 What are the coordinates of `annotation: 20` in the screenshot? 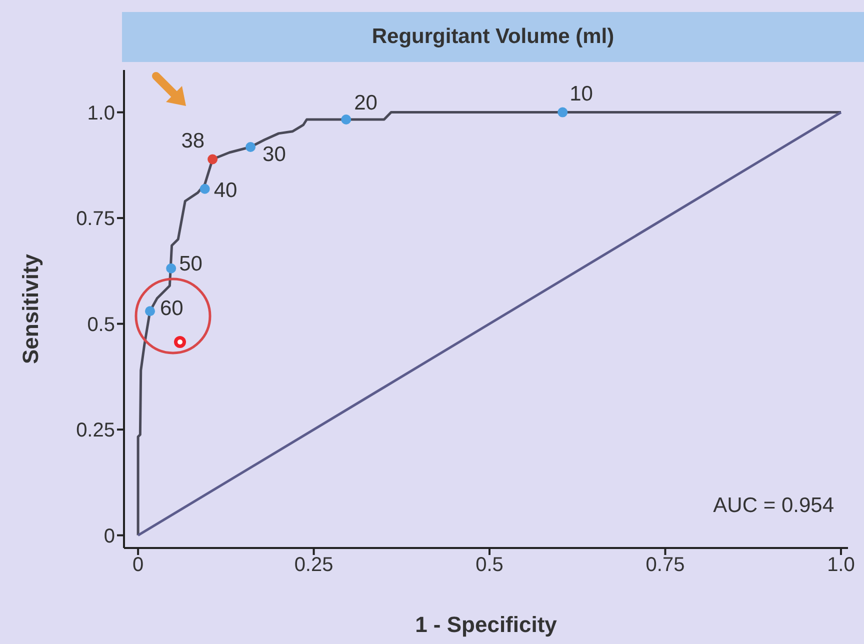 It's located at (366, 102).